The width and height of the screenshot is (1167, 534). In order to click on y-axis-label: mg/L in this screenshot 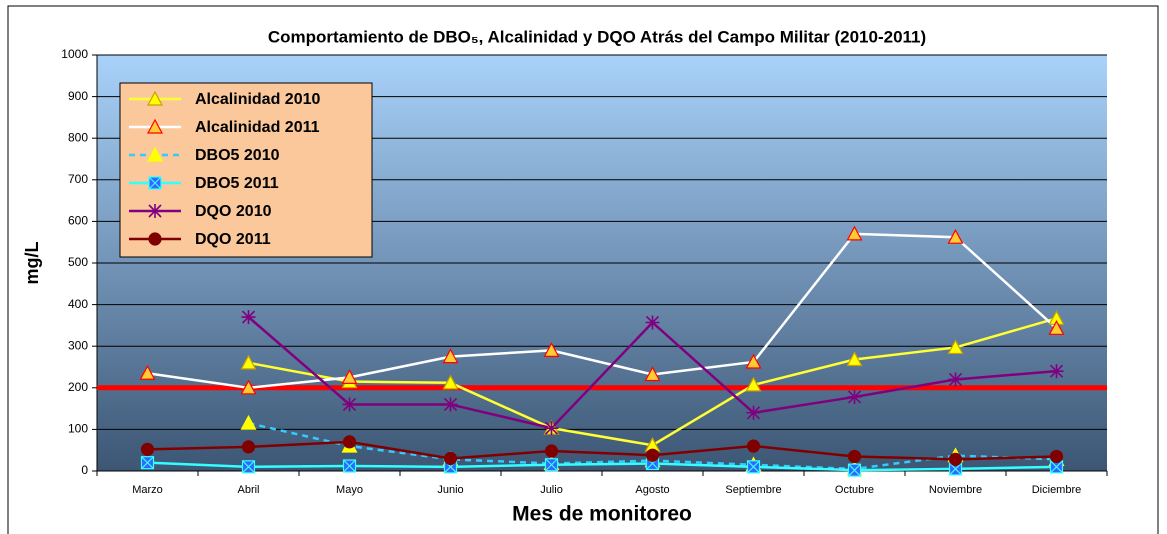, I will do `click(32, 262)`.